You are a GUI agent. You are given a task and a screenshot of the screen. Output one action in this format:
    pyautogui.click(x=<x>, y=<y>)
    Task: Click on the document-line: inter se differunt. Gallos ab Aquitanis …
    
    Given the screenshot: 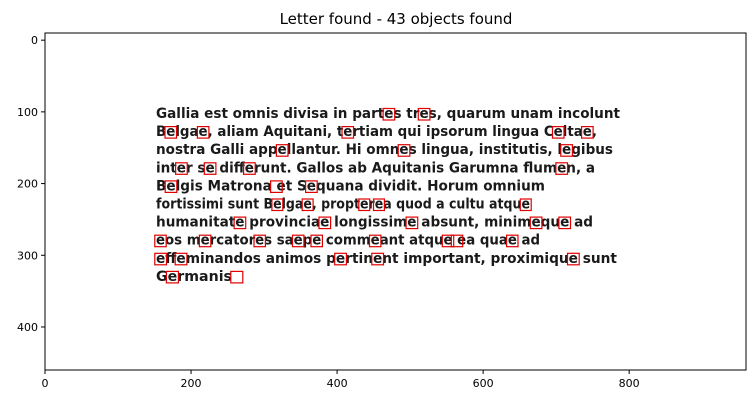 What is the action you would take?
    pyautogui.click(x=375, y=168)
    